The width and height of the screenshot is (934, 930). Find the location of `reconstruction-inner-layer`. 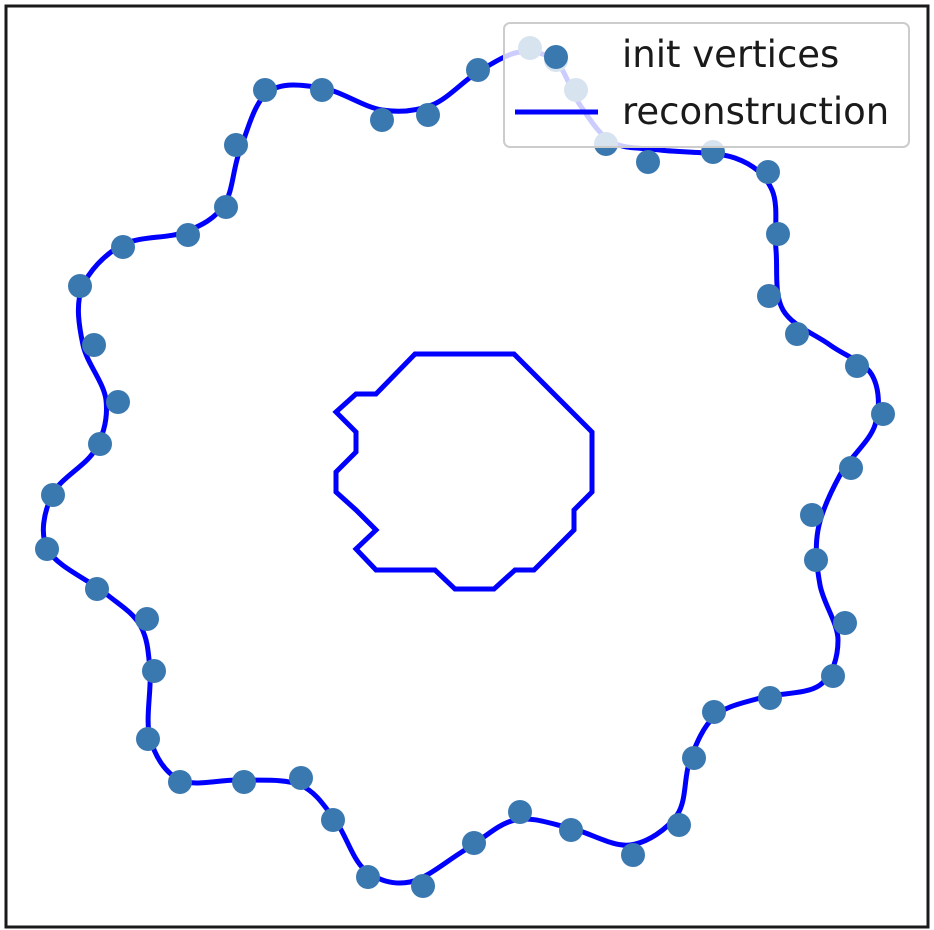

reconstruction-inner-layer is located at coordinates (463, 471).